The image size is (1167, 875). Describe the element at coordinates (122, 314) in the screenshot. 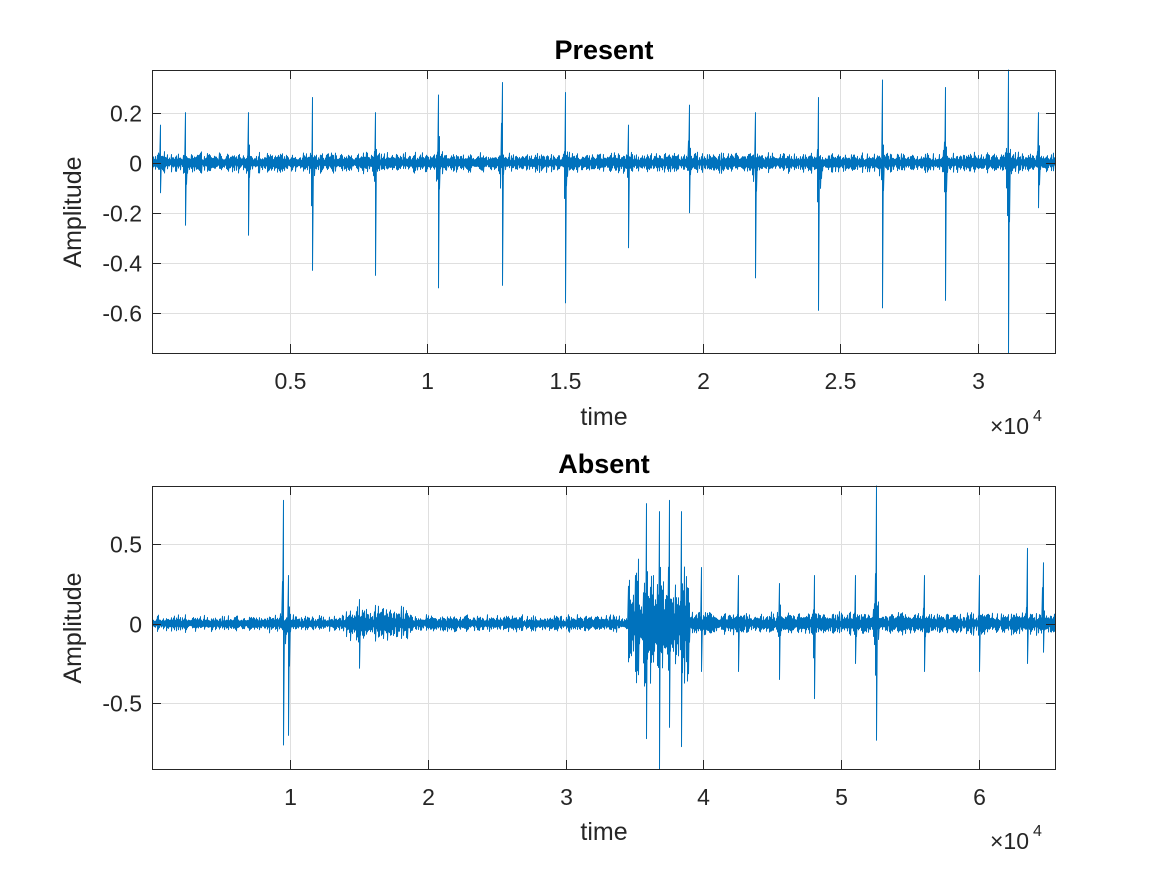

I see `ytick-label-present-4: -0.6` at that location.